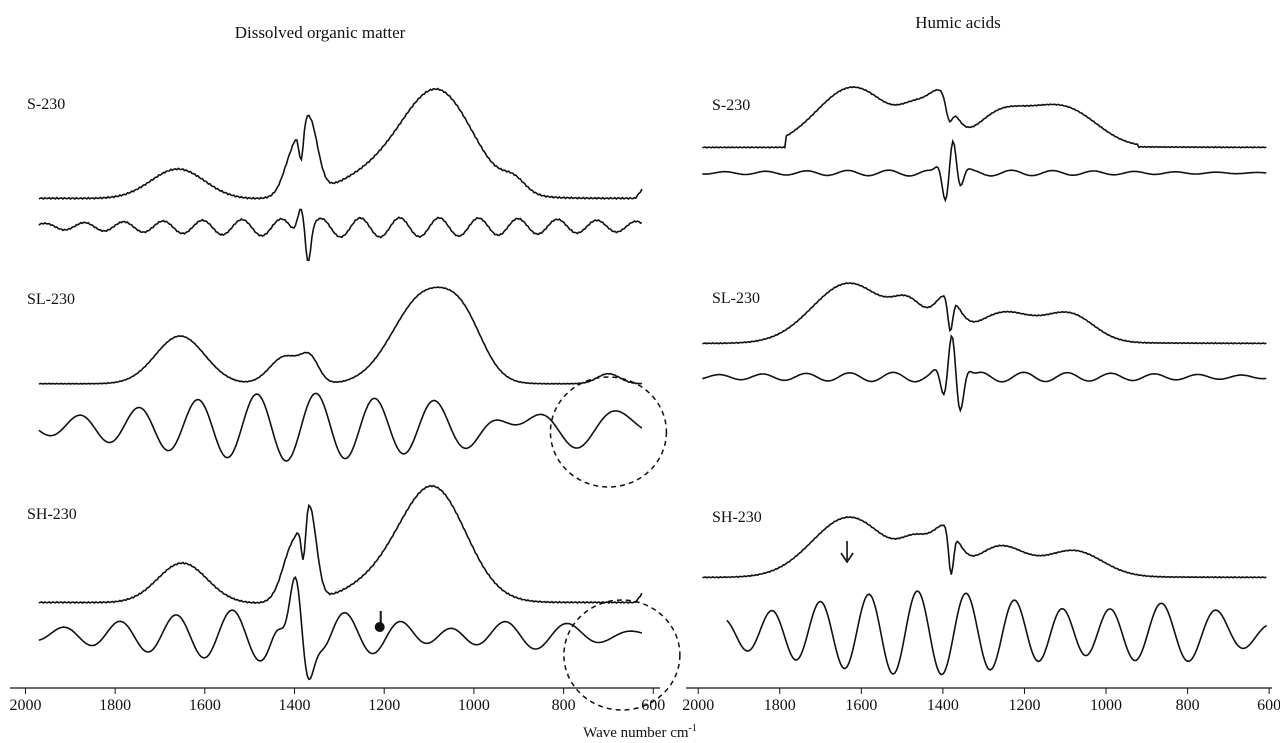  Describe the element at coordinates (640, 732) in the screenshot. I see `x-axis-title: Wave number cm-1` at that location.